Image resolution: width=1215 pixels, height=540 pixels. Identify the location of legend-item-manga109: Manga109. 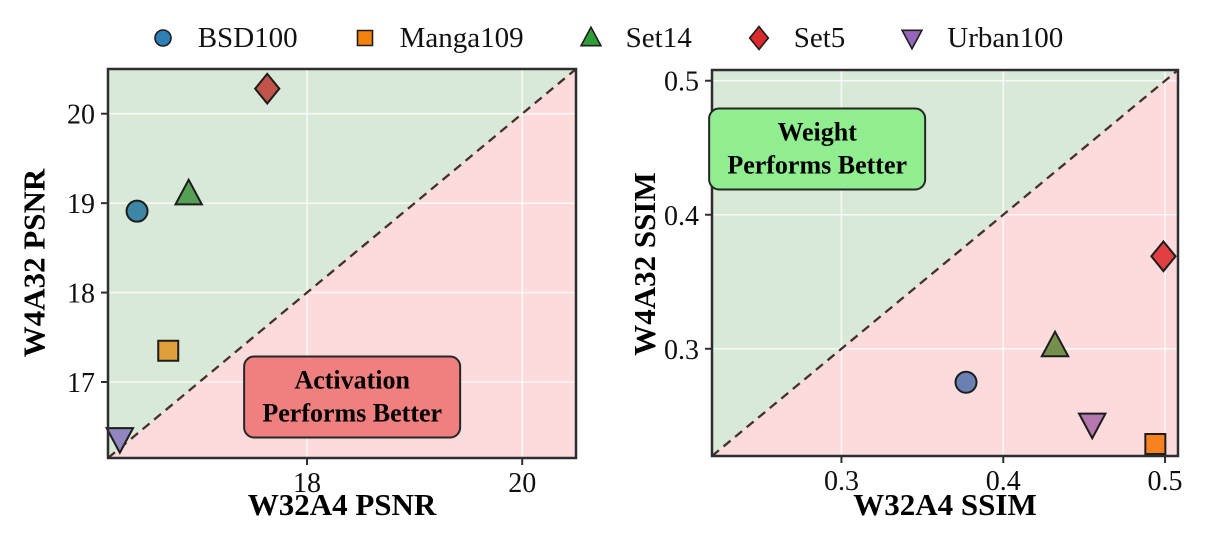
(439, 38).